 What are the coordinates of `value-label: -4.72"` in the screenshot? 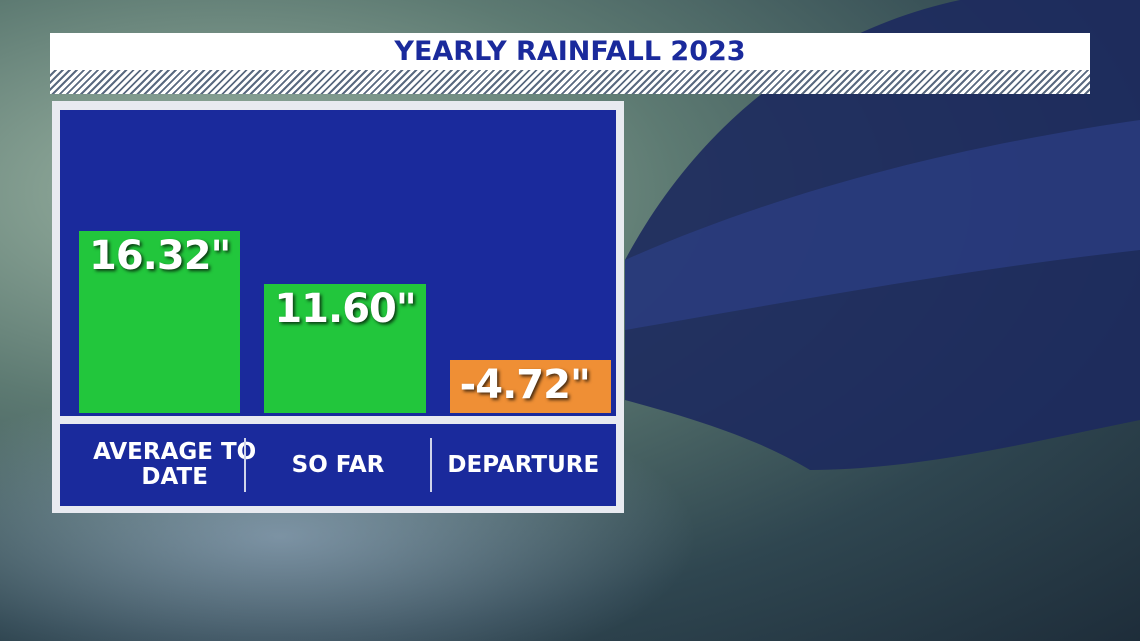 It's located at (525, 385).